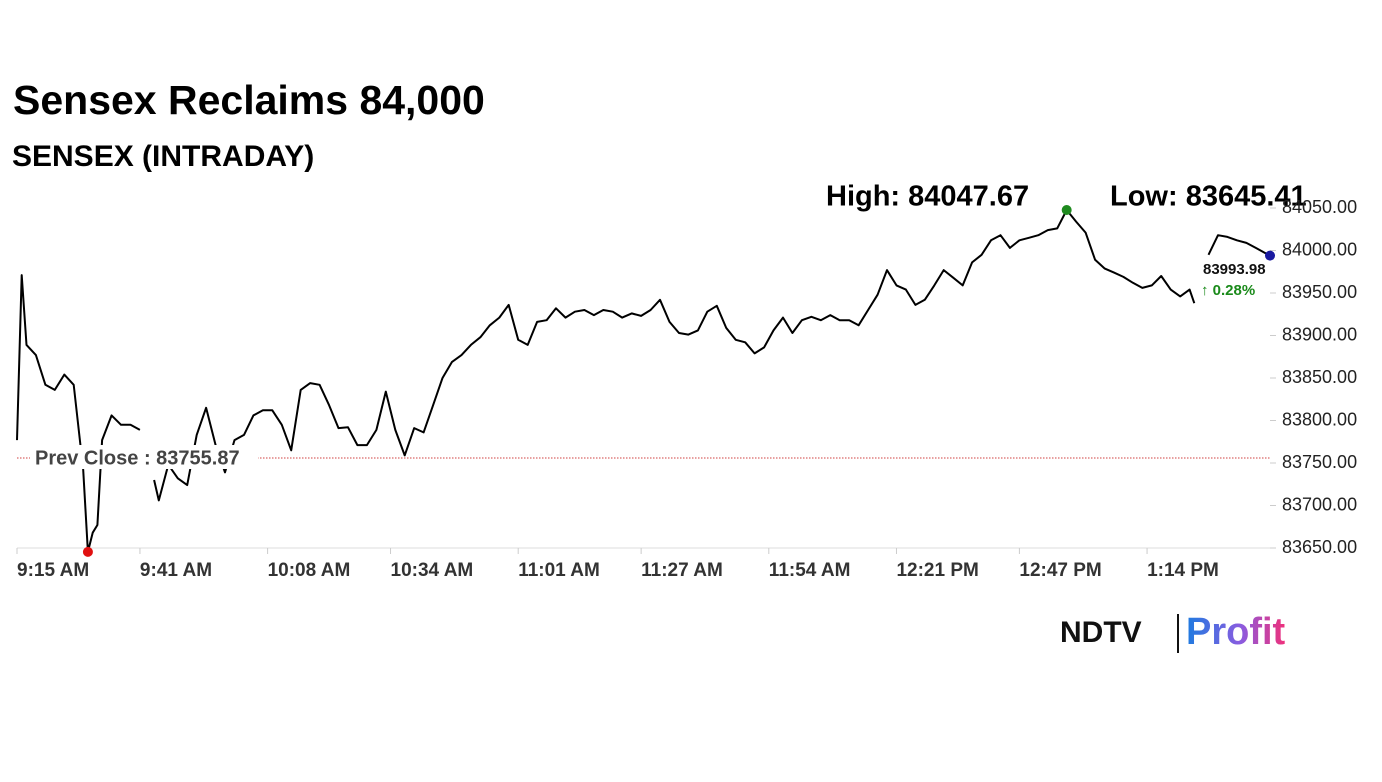  Describe the element at coordinates (1319, 207) in the screenshot. I see `y-tick-label: 84050.00` at that location.